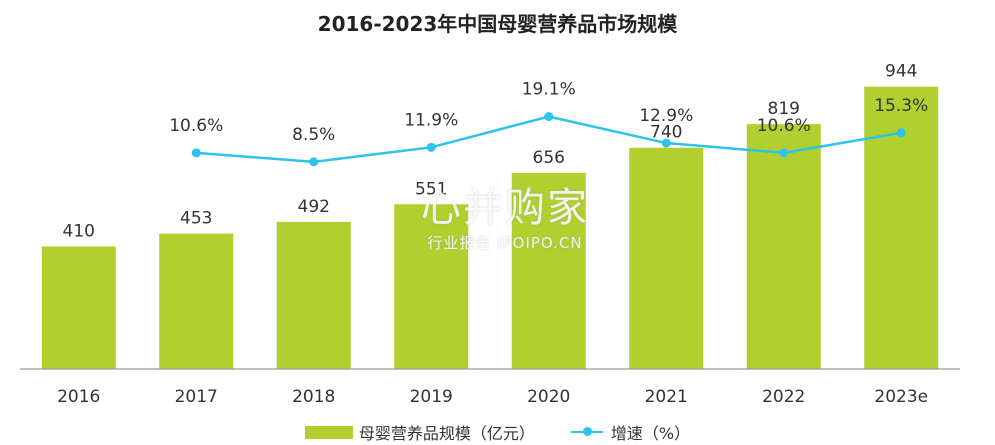  What do you see at coordinates (446, 433) in the screenshot?
I see `legend-label-bar: 母婴营养品规模（亿元）` at bounding box center [446, 433].